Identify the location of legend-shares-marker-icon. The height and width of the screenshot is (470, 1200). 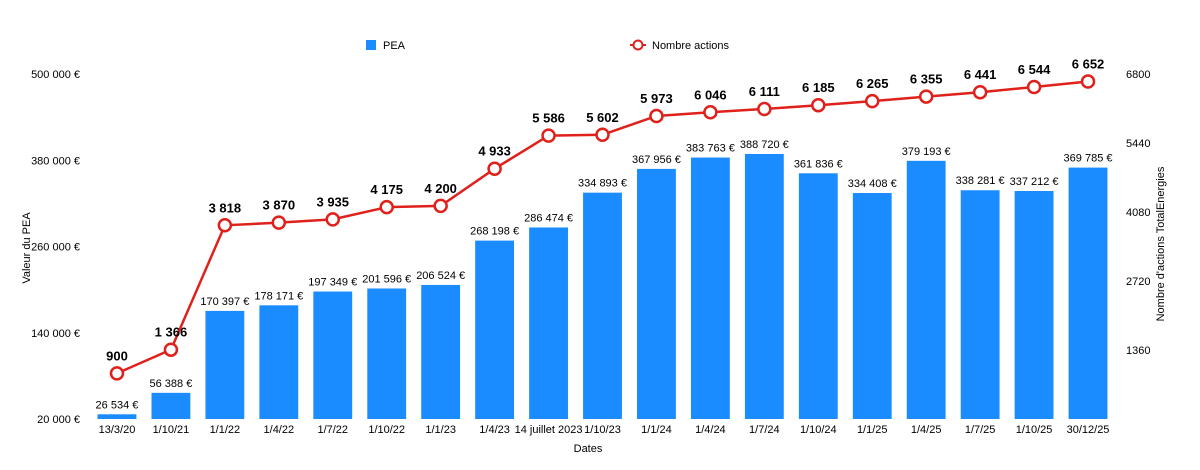
(638, 45).